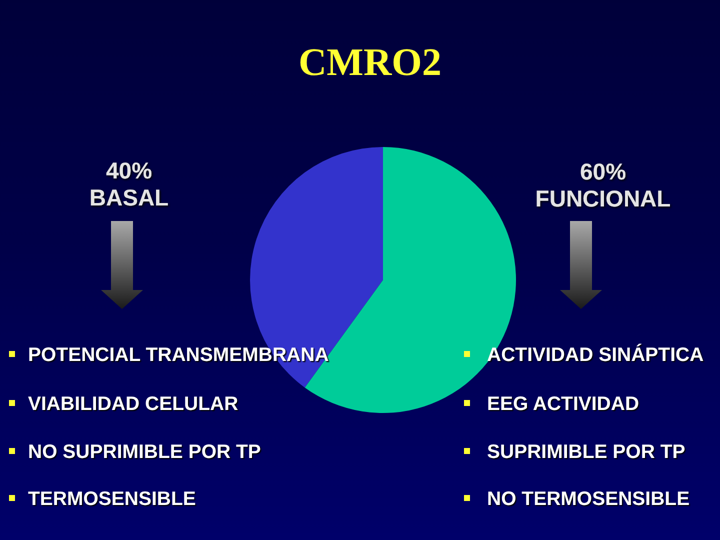 This screenshot has width=720, height=540. What do you see at coordinates (144, 452) in the screenshot?
I see `text: NO SUPRIMIBLE POR TP` at bounding box center [144, 452].